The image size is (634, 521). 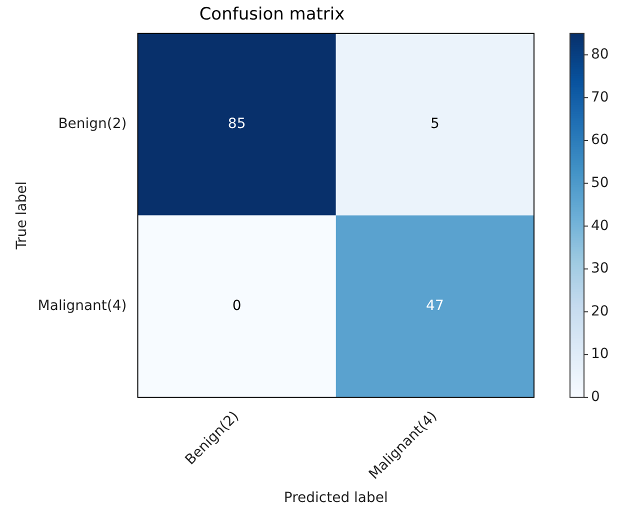 I want to click on data-label: 5, so click(x=435, y=124).